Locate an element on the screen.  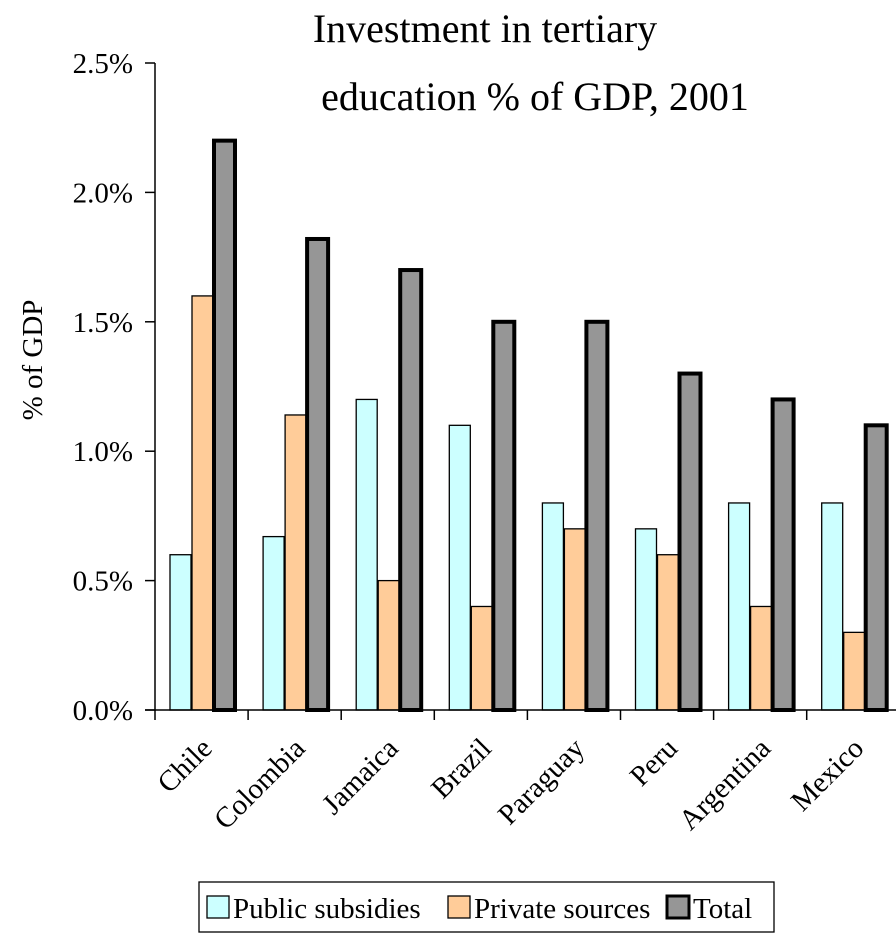
legend-swatch-private is located at coordinates (459, 907).